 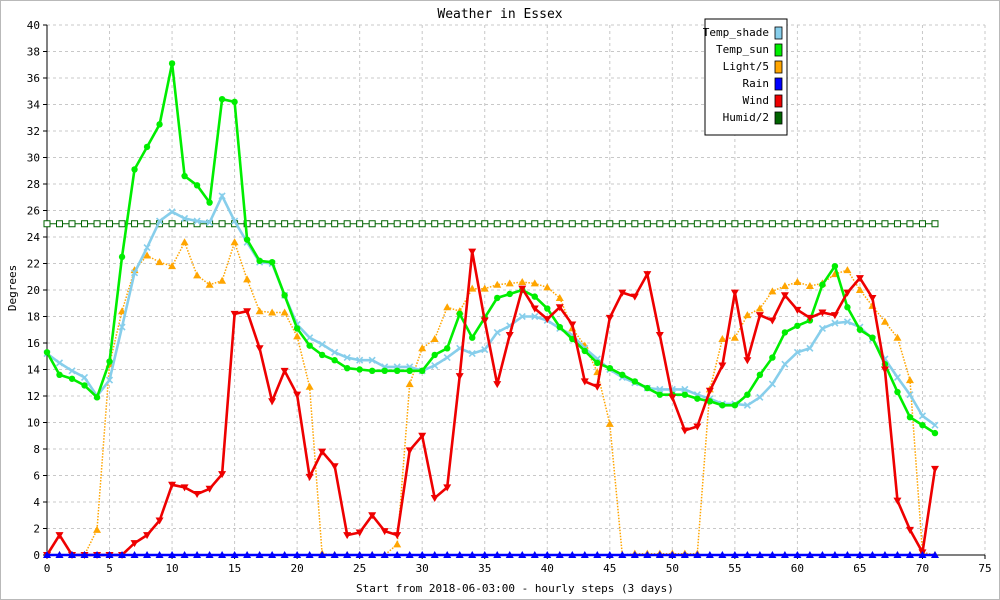 What do you see at coordinates (797, 568) in the screenshot?
I see `x-tick-label: 60` at bounding box center [797, 568].